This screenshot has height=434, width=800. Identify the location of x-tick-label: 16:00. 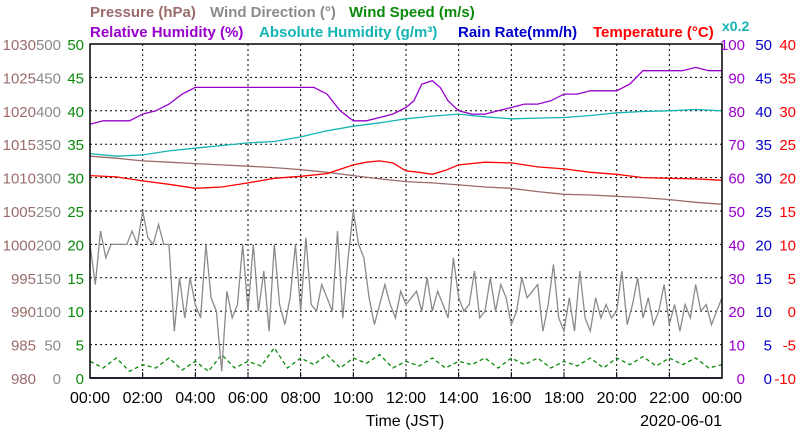
(511, 398).